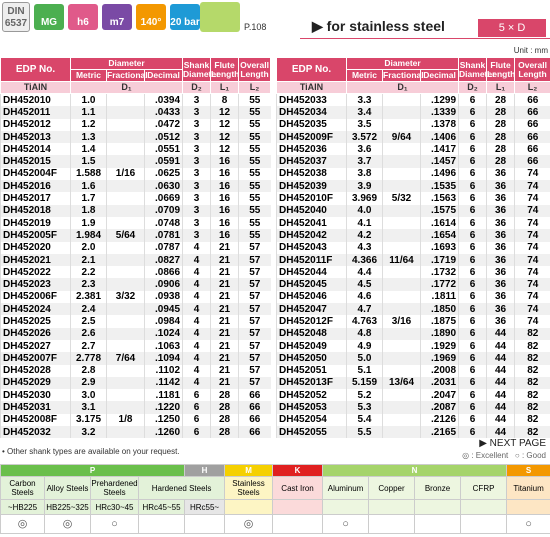 The width and height of the screenshot is (550, 537). What do you see at coordinates (16, 23) in the screenshot?
I see `din-bottom: 6537` at bounding box center [16, 23].